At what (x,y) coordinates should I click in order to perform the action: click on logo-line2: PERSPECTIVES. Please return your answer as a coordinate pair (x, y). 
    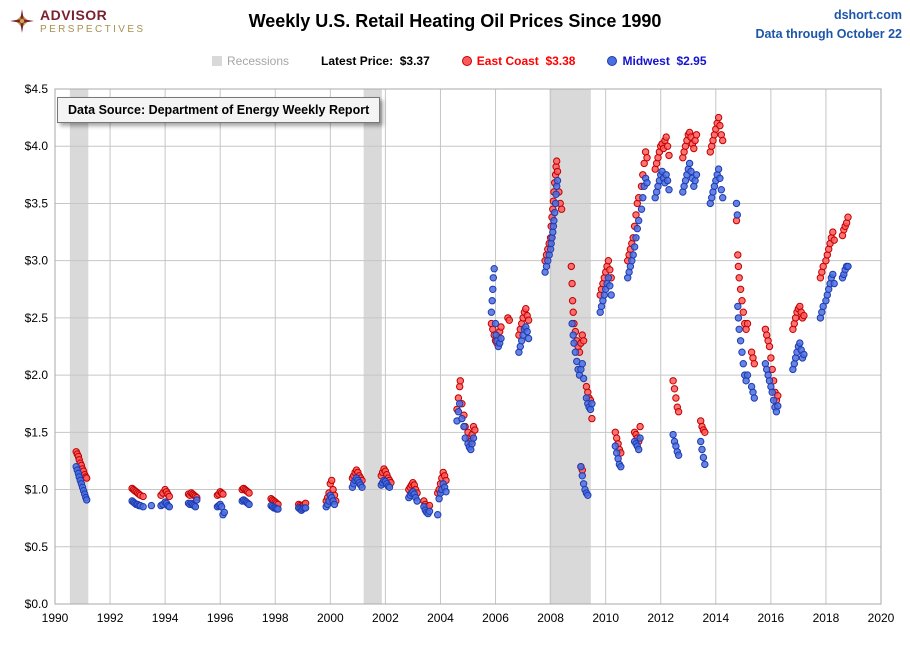
    Looking at the image, I should click on (93, 29).